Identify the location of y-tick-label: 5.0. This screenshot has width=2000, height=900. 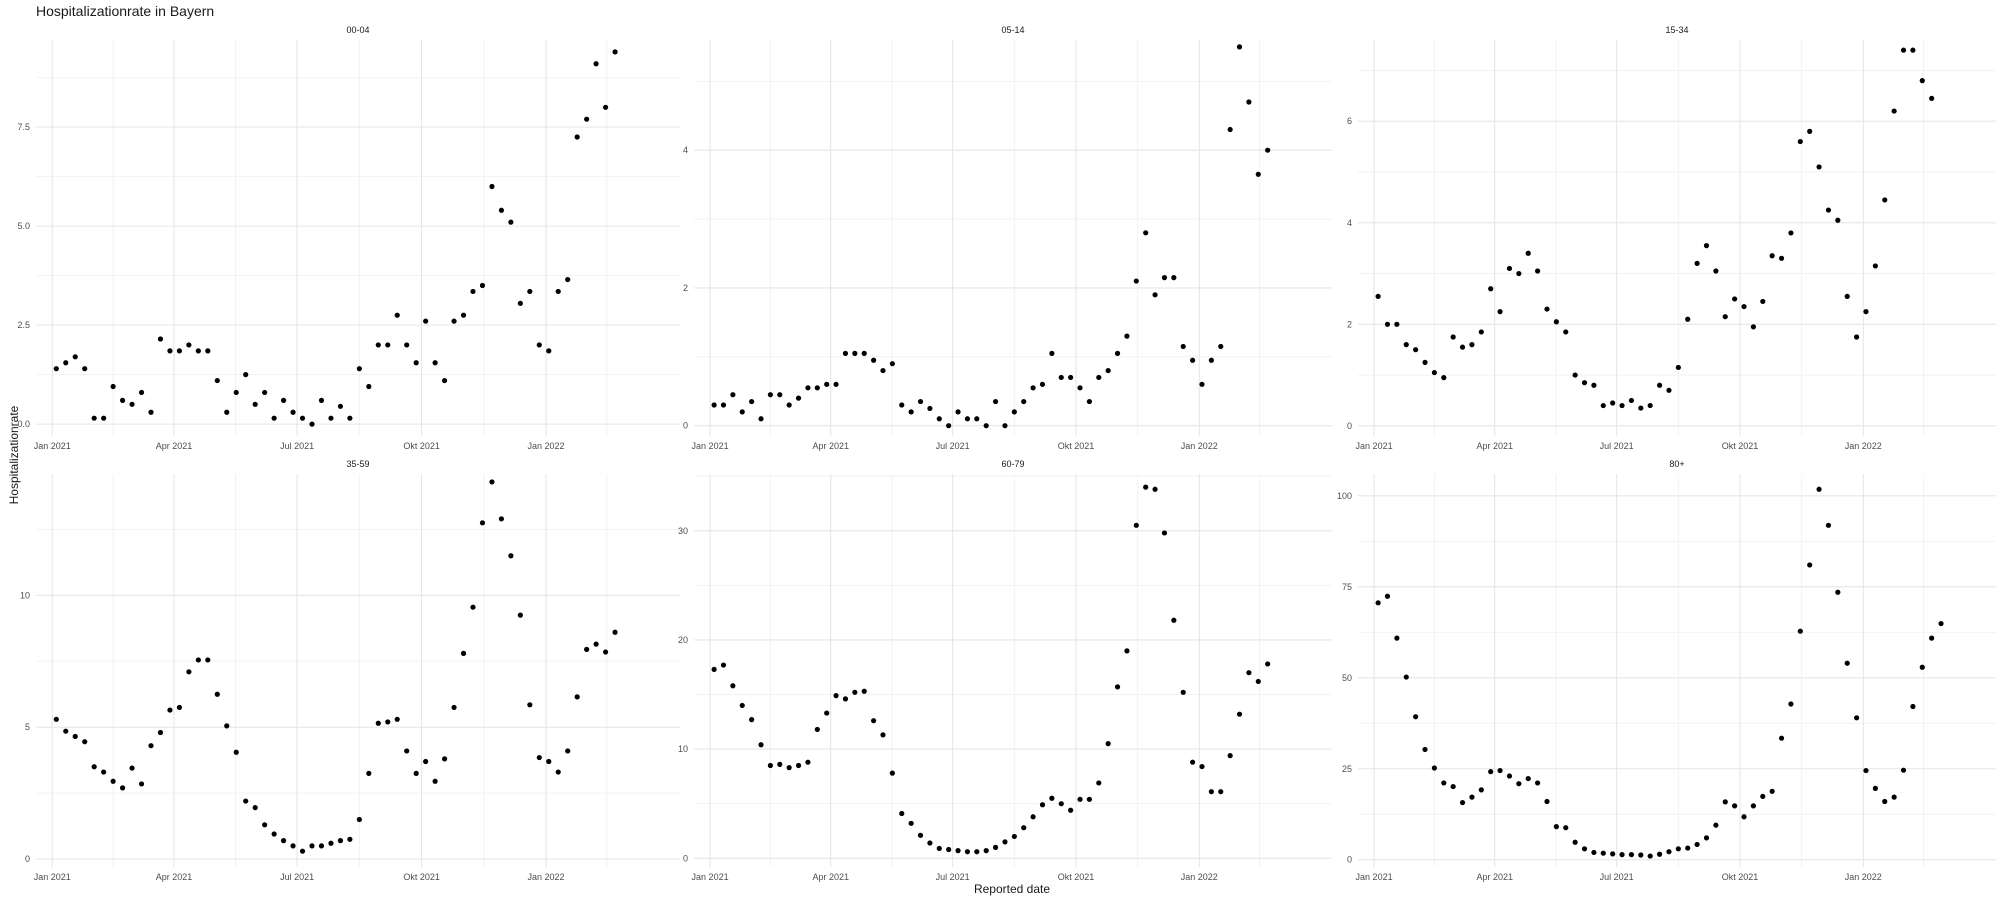
(23, 226).